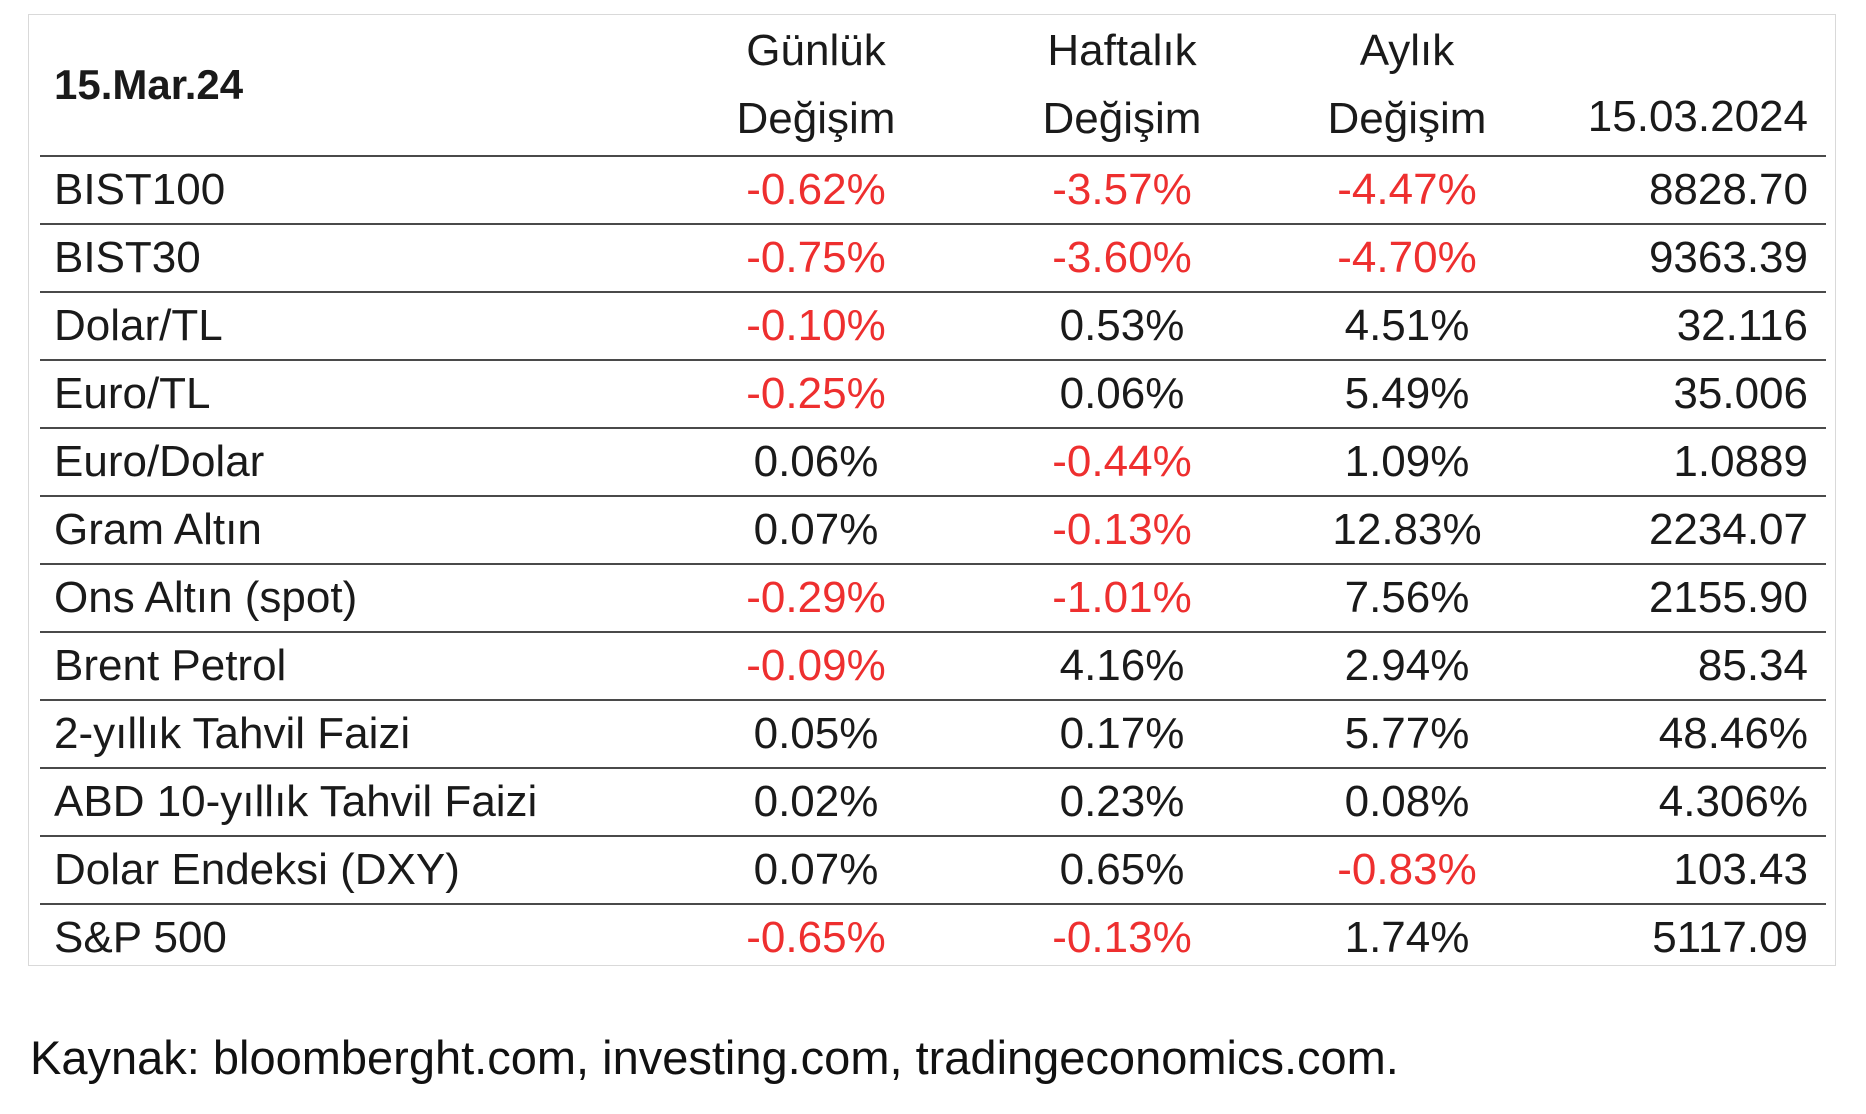  I want to click on instrument-name: Ons Altın (spot), so click(350, 598).